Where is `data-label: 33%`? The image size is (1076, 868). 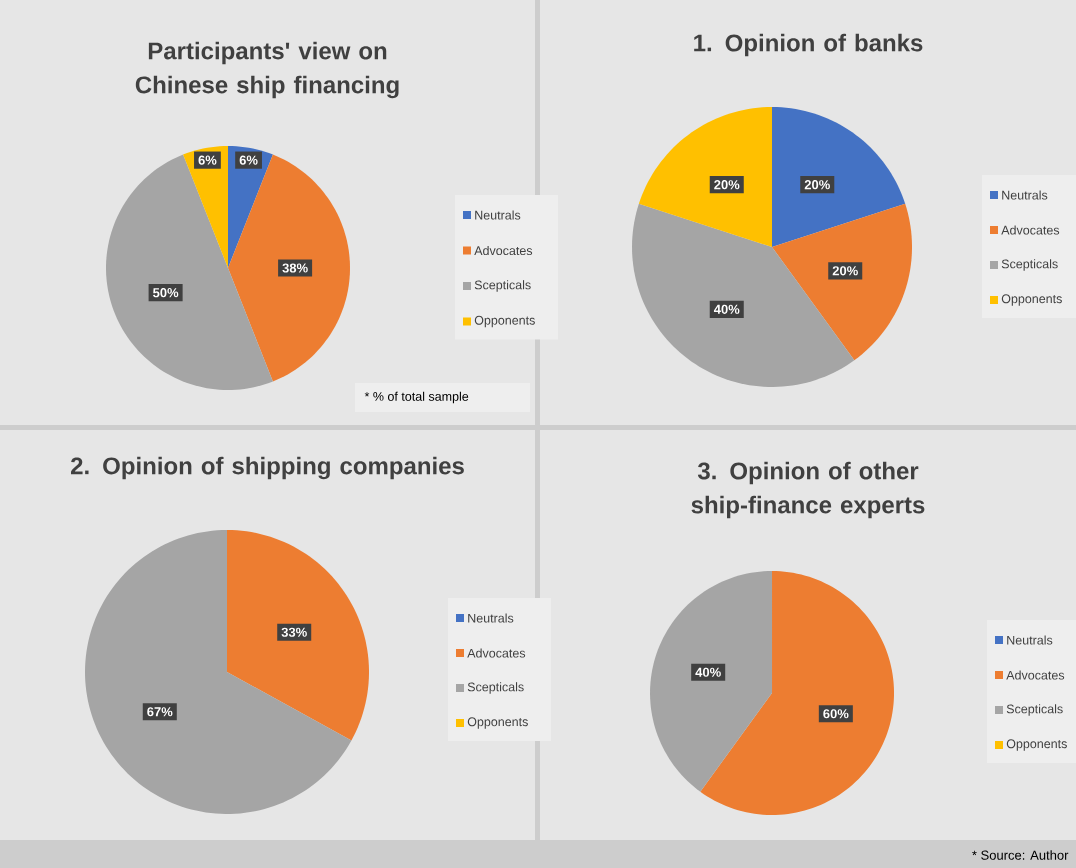
data-label: 33% is located at coordinates (294, 632).